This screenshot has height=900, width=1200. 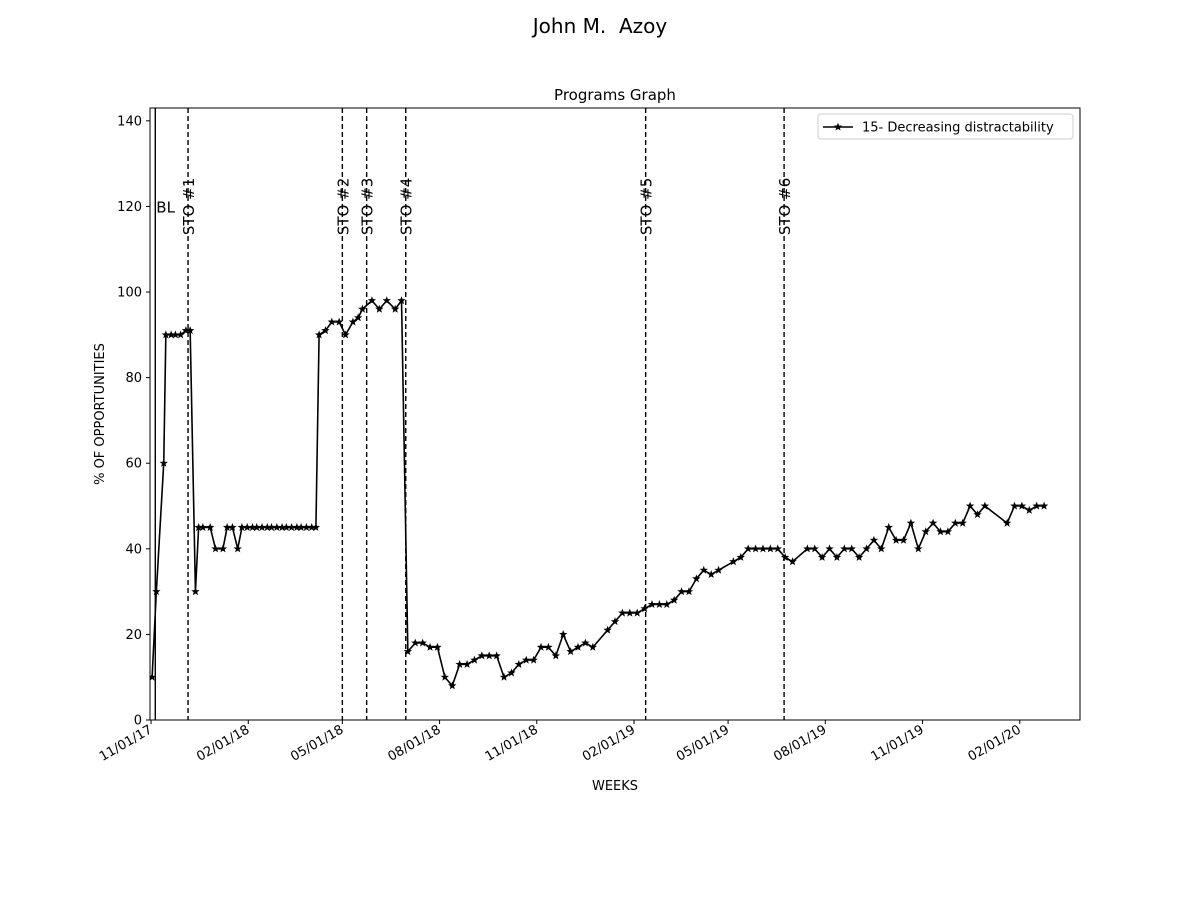 What do you see at coordinates (407, 206) in the screenshot?
I see `phase-label: STO #4` at bounding box center [407, 206].